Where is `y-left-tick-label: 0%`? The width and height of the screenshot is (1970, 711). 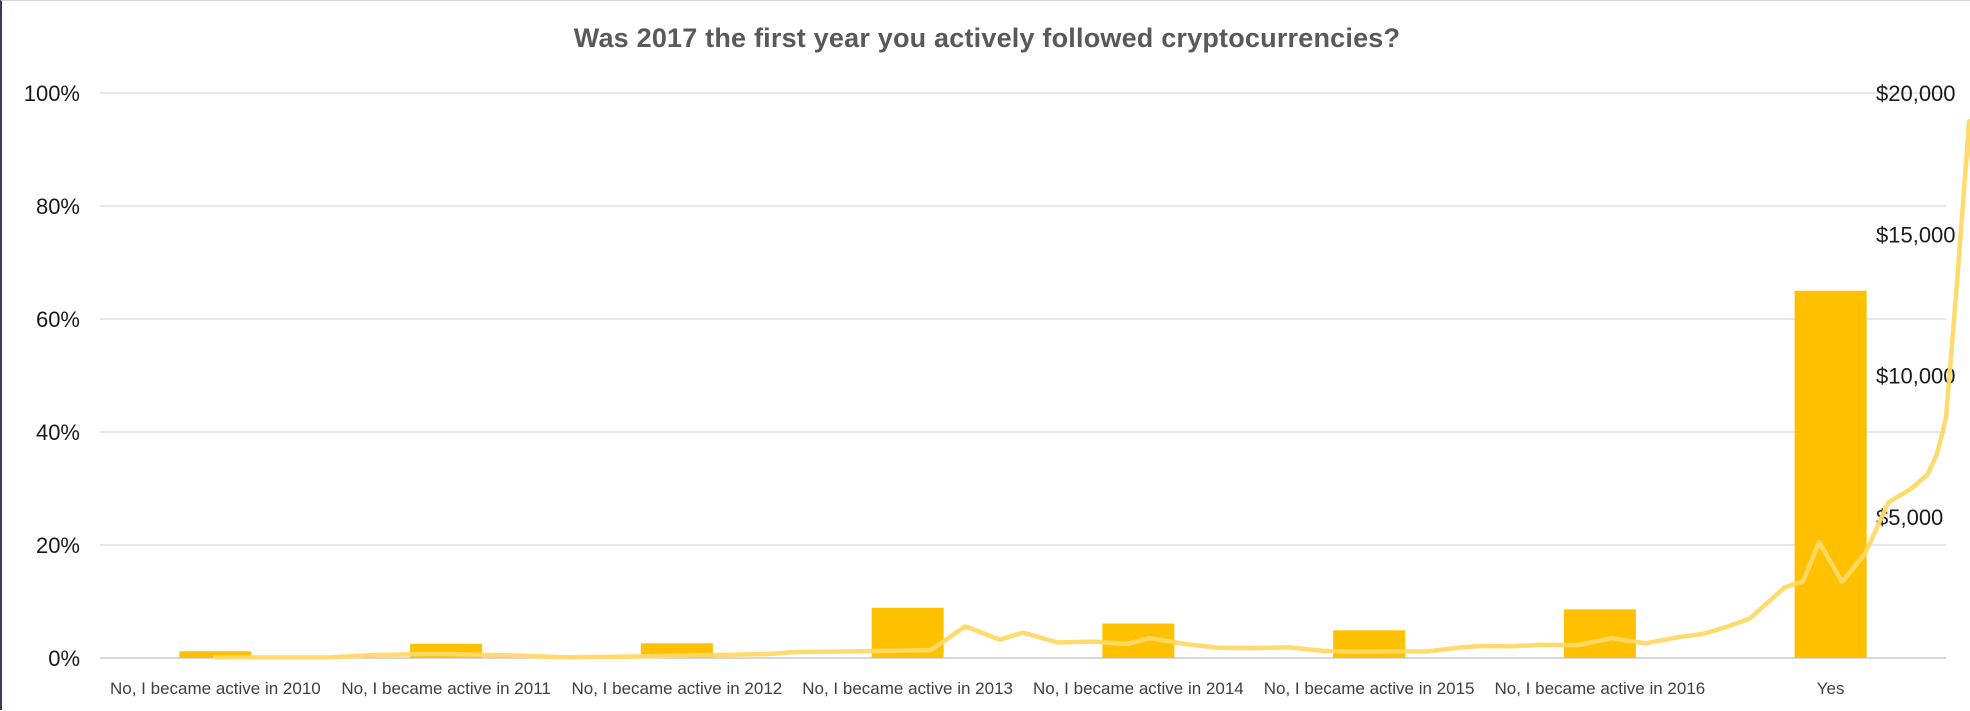 y-left-tick-label: 0% is located at coordinates (64, 658).